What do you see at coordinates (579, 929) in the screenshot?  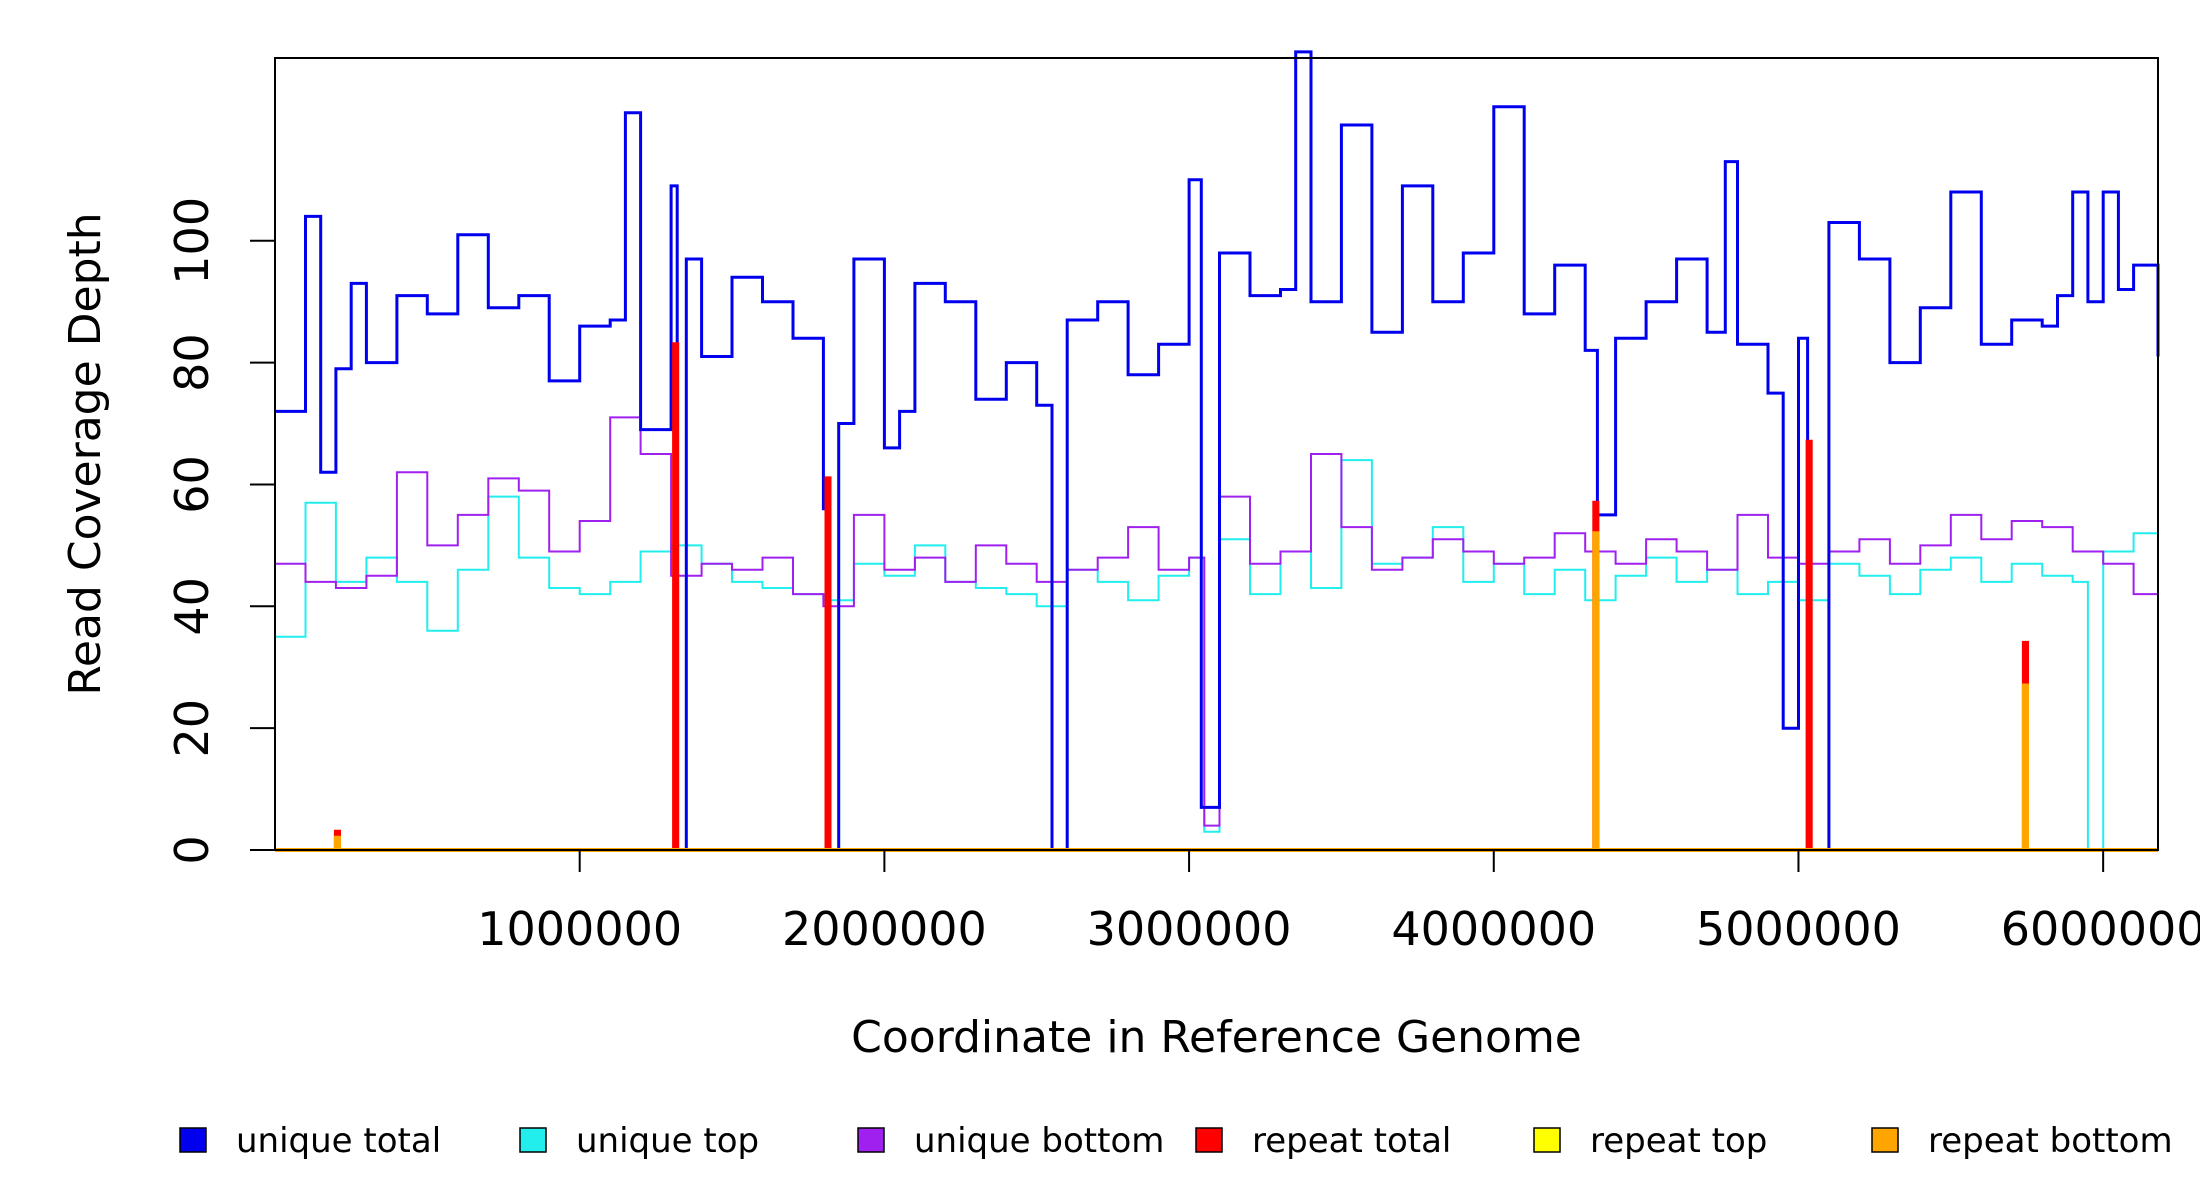 I see `x-tick-label: 1000000` at bounding box center [579, 929].